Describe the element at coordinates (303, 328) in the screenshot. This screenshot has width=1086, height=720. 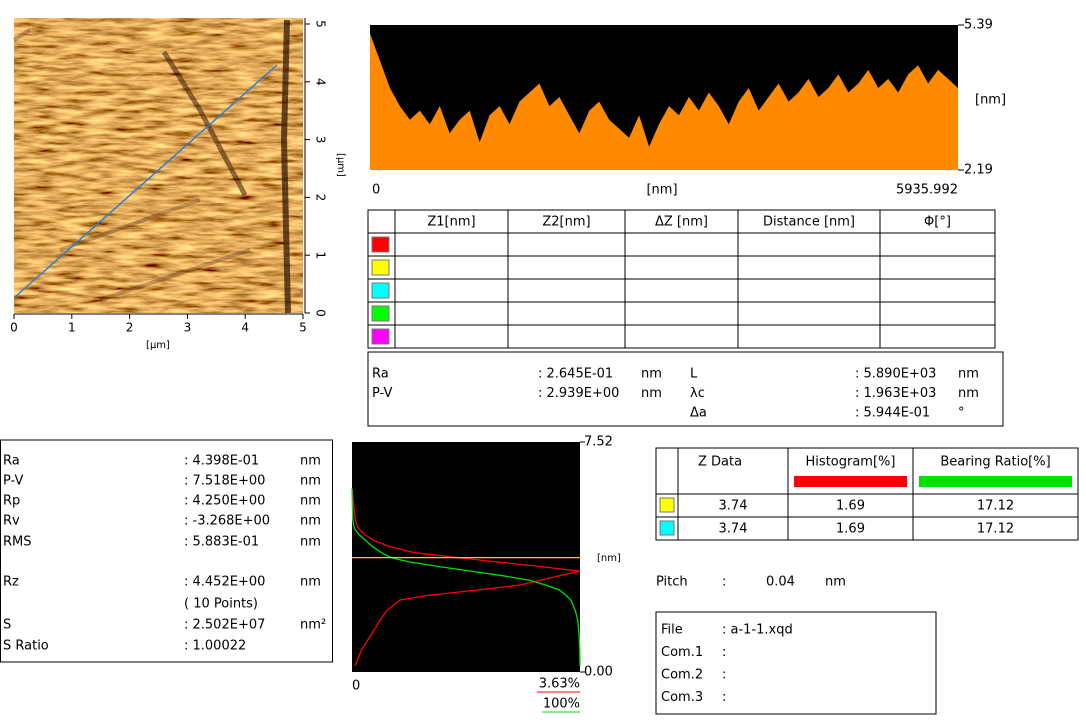
I see `x-tick-label: 5` at that location.